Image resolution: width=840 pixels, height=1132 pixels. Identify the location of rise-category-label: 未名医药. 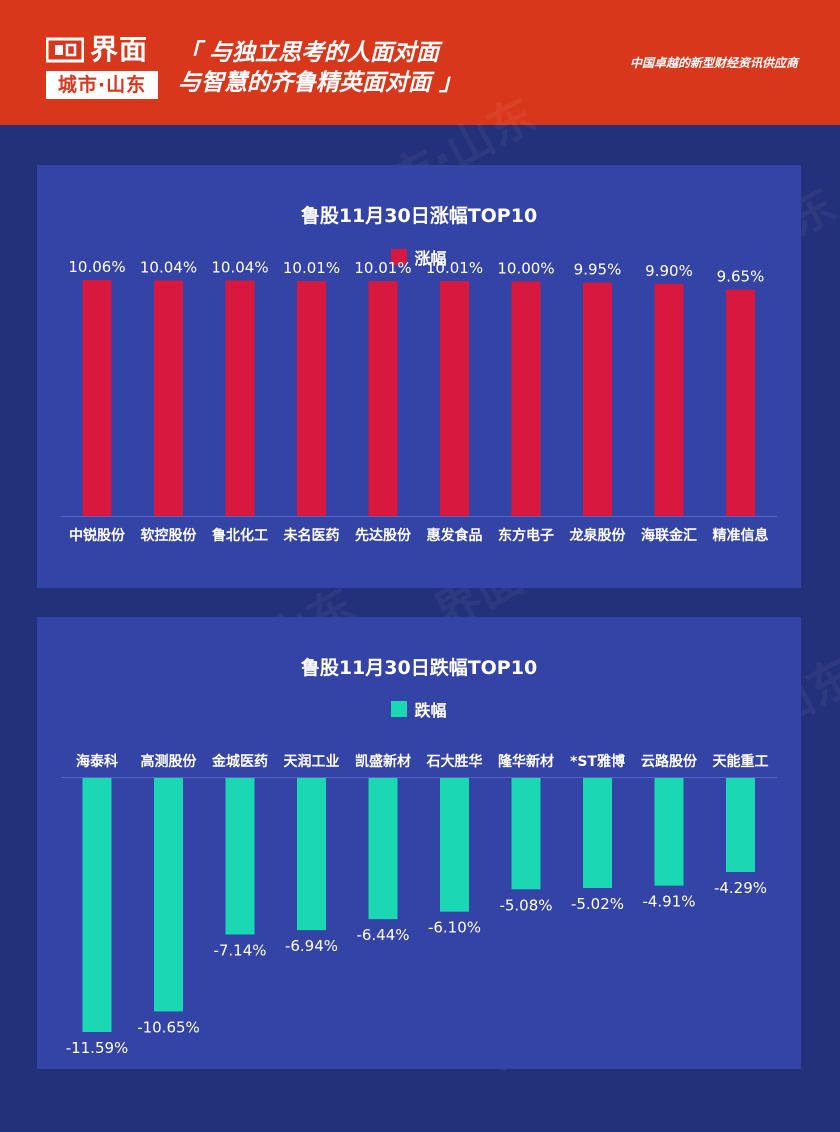
(312, 535).